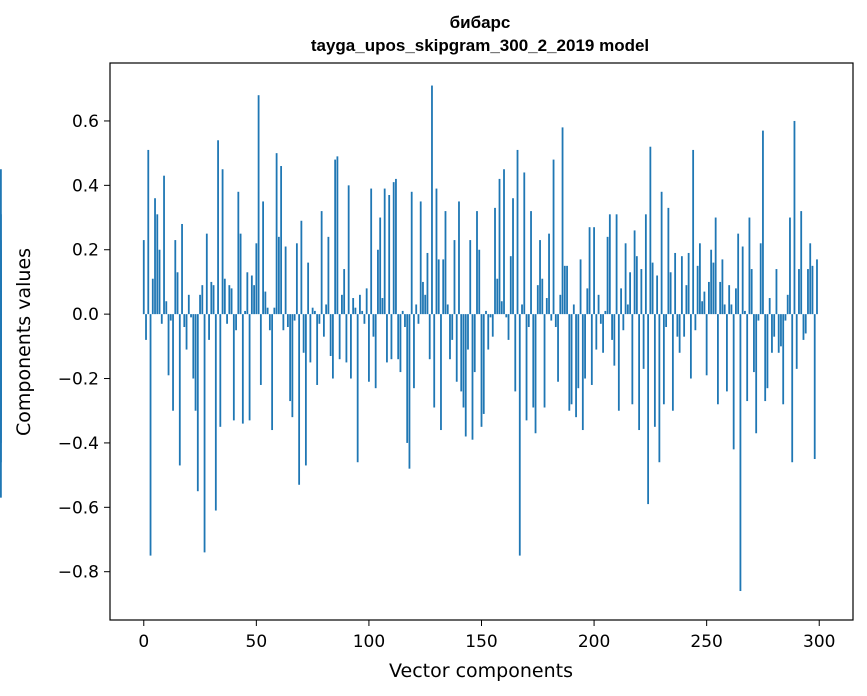 This screenshot has height=696, width=867. What do you see at coordinates (257, 642) in the screenshot?
I see `x-tick-label: 50` at bounding box center [257, 642].